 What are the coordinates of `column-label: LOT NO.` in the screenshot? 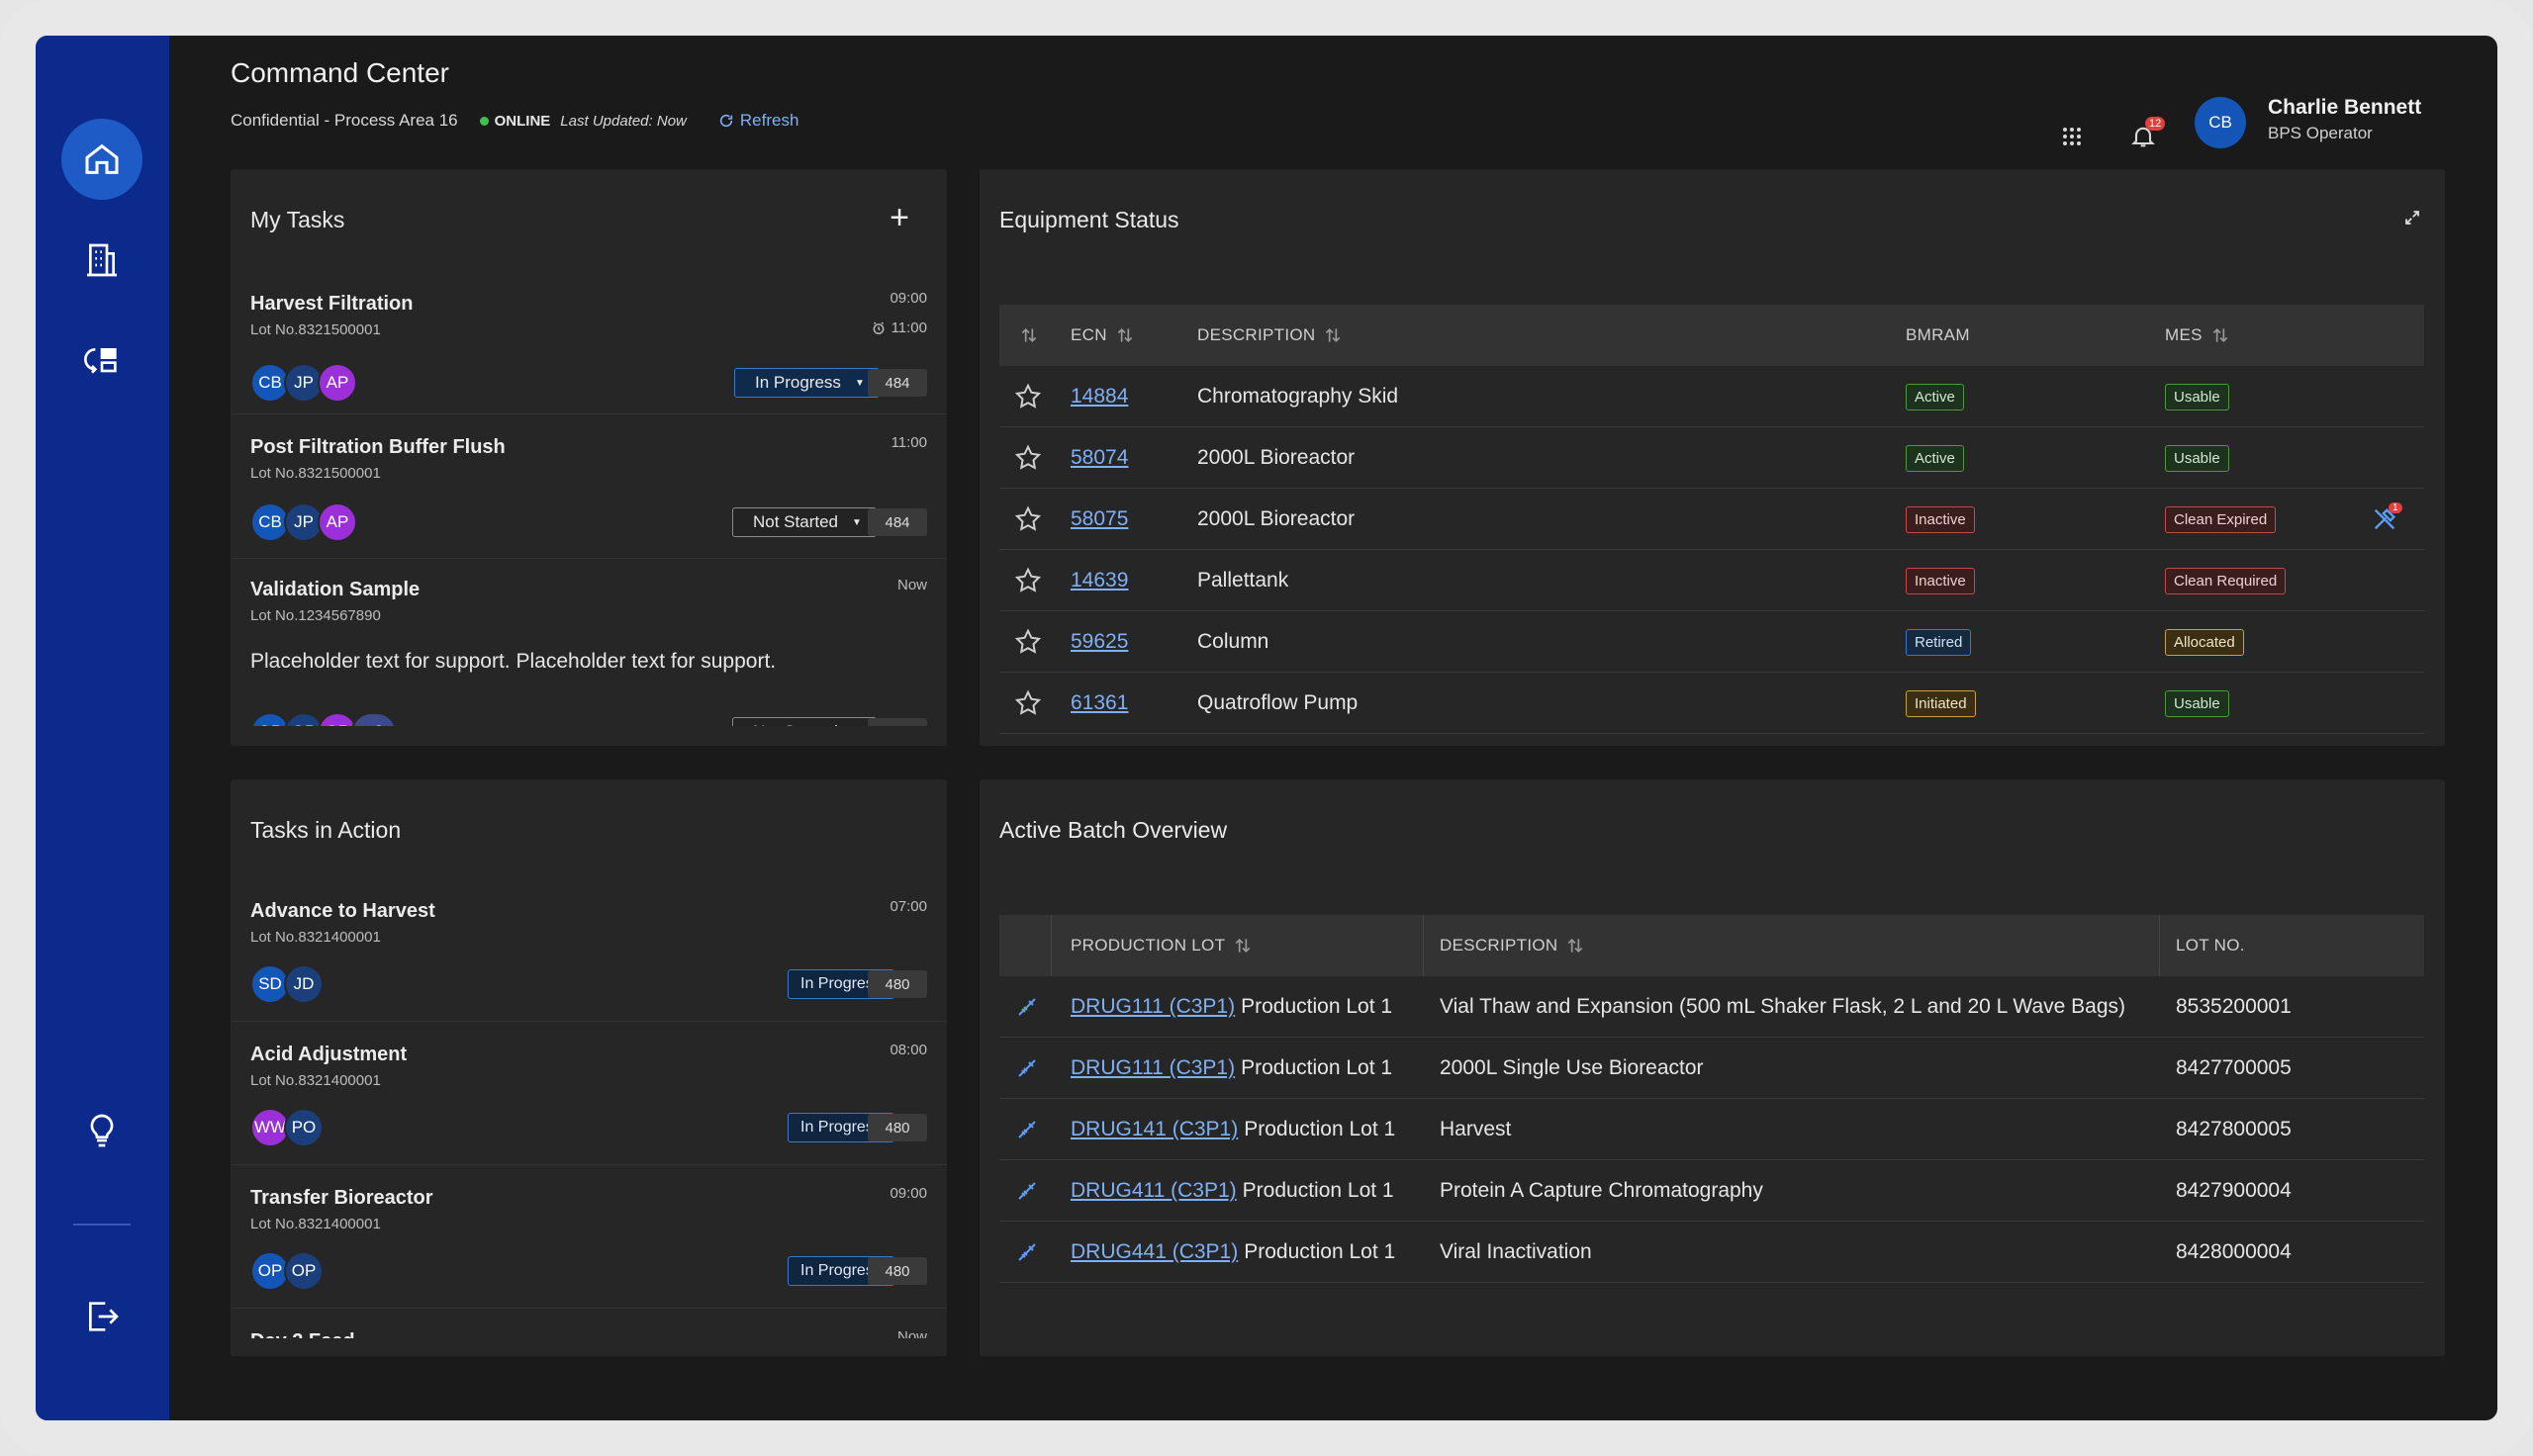 It's located at (2211, 945).